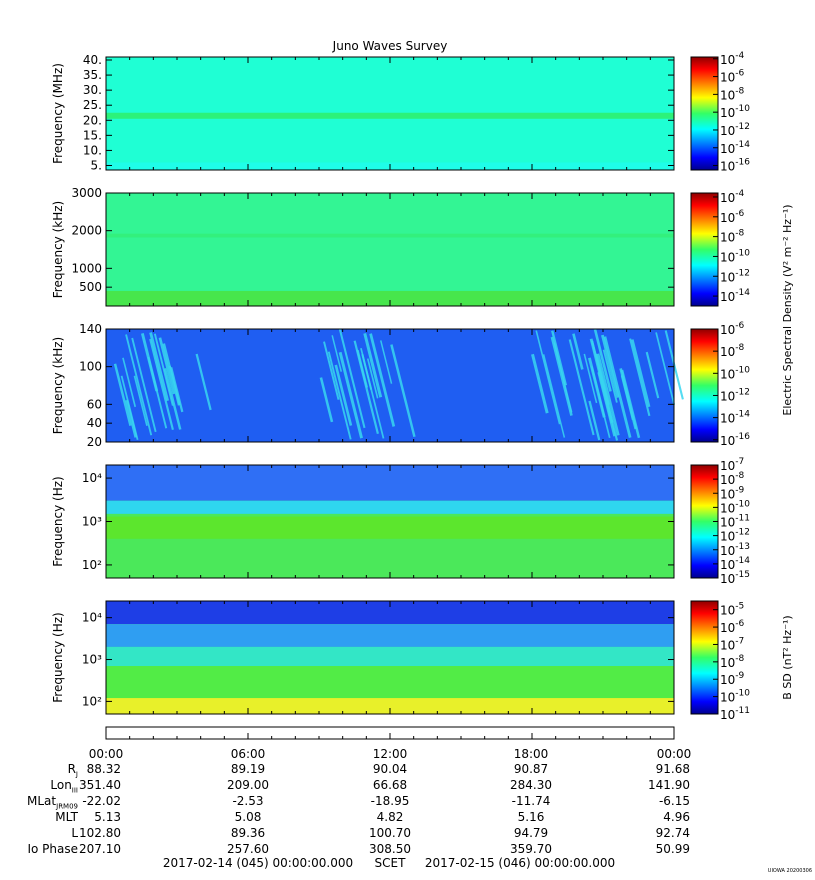  I want to click on footer-scet-label: SCET, so click(391, 863).